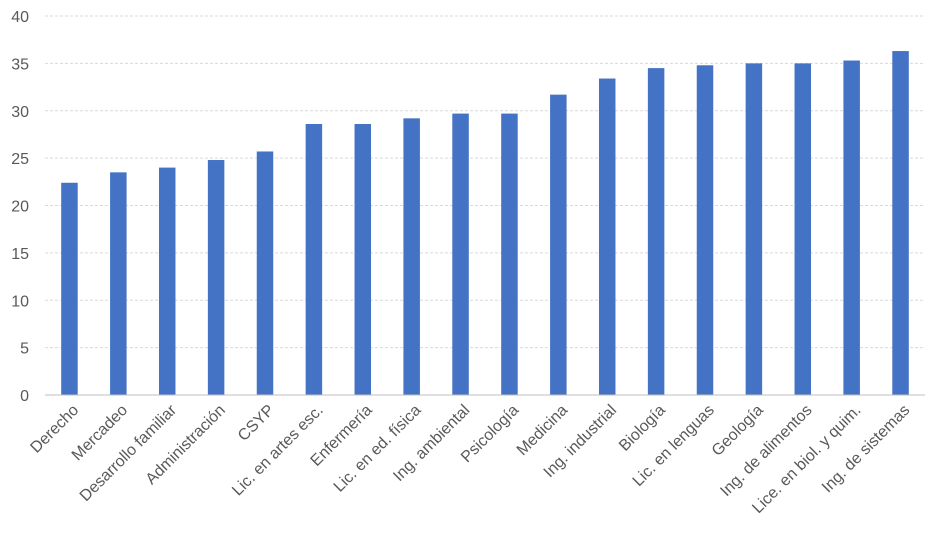  I want to click on y-tick-label: 20, so click(20, 207).